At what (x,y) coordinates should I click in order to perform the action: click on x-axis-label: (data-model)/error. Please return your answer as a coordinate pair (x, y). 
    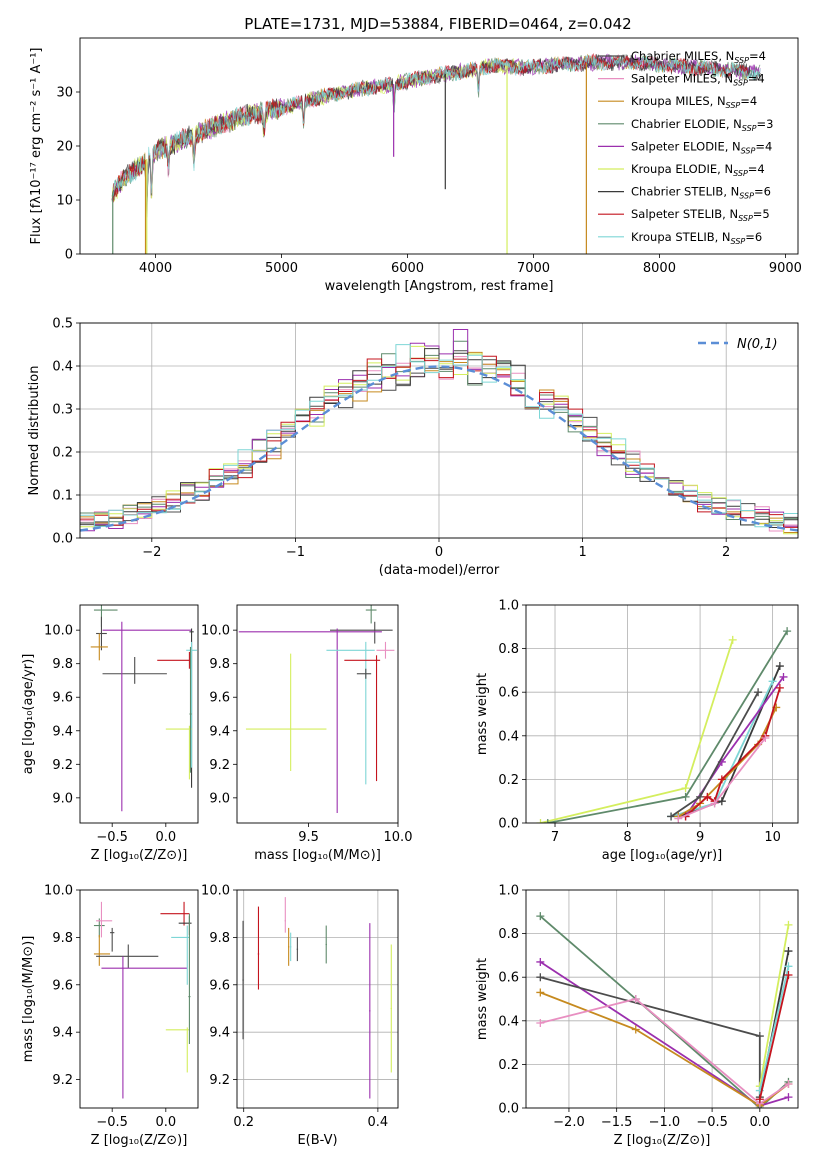
    Looking at the image, I should click on (439, 570).